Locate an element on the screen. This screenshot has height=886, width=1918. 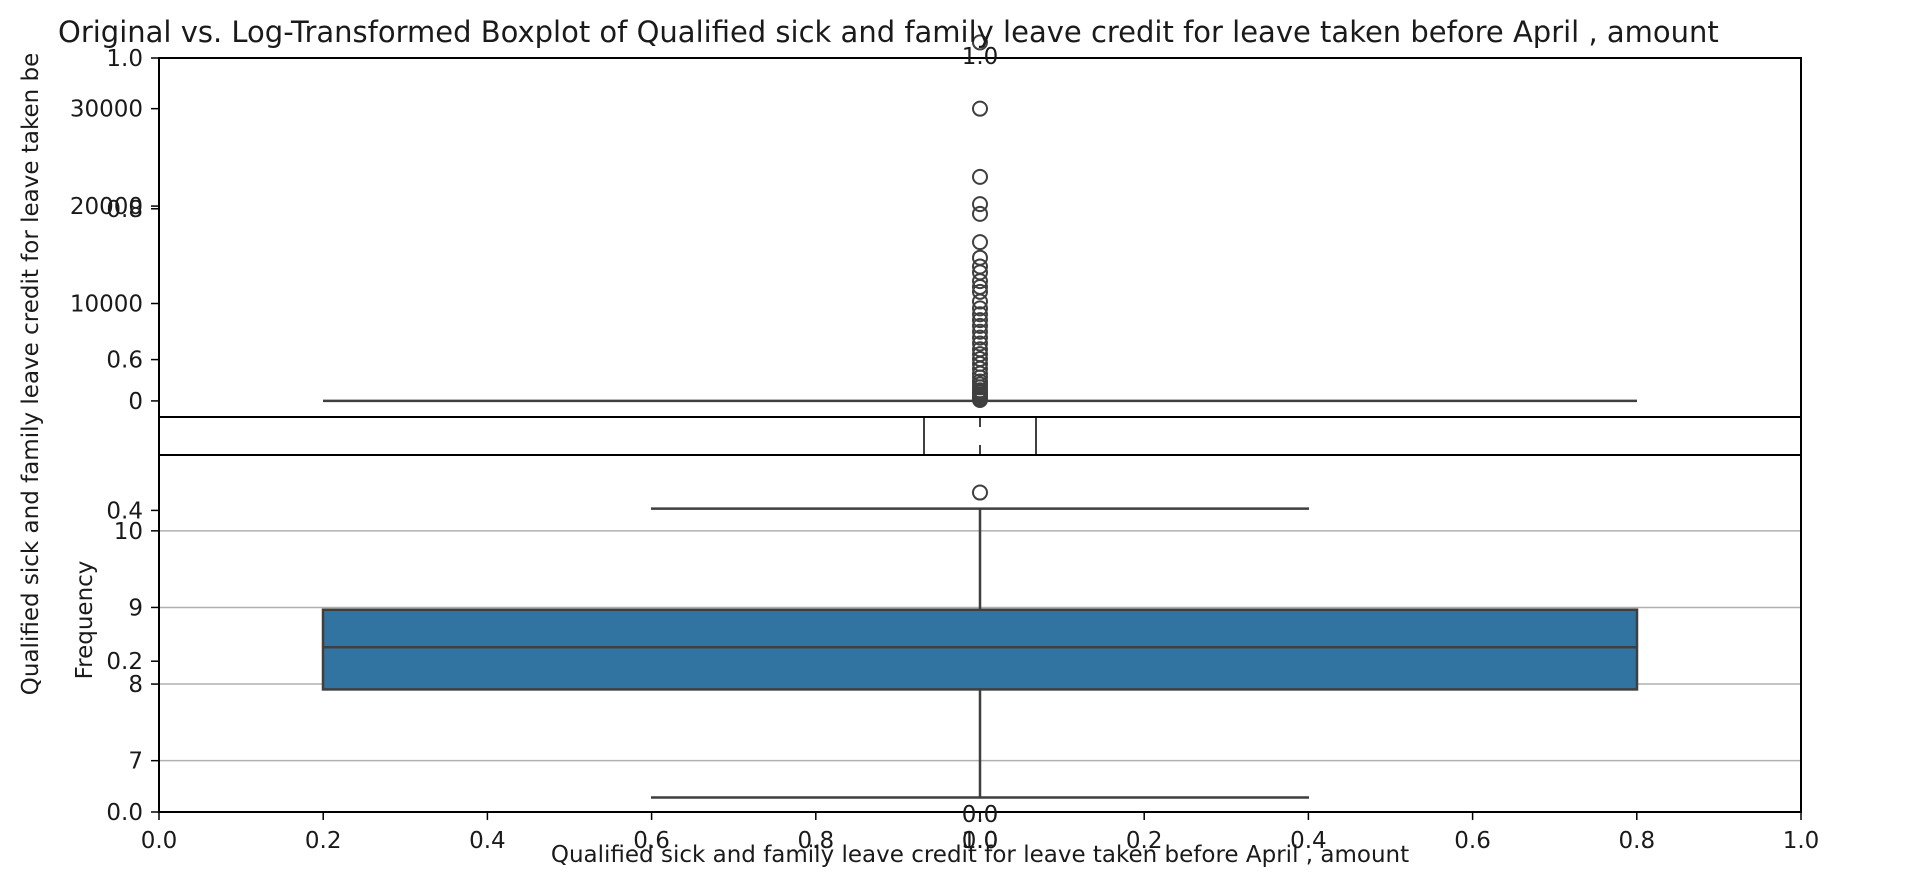
bottom-y-tick-label: 10 is located at coordinates (128, 532).